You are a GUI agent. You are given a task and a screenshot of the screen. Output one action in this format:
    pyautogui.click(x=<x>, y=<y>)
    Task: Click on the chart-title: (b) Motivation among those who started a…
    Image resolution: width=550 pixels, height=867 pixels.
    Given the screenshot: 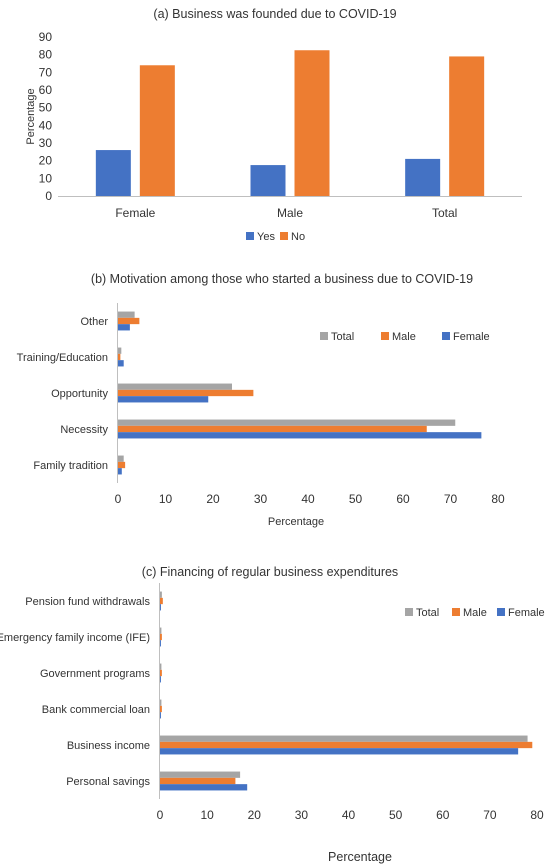 What is the action you would take?
    pyautogui.click(x=282, y=279)
    